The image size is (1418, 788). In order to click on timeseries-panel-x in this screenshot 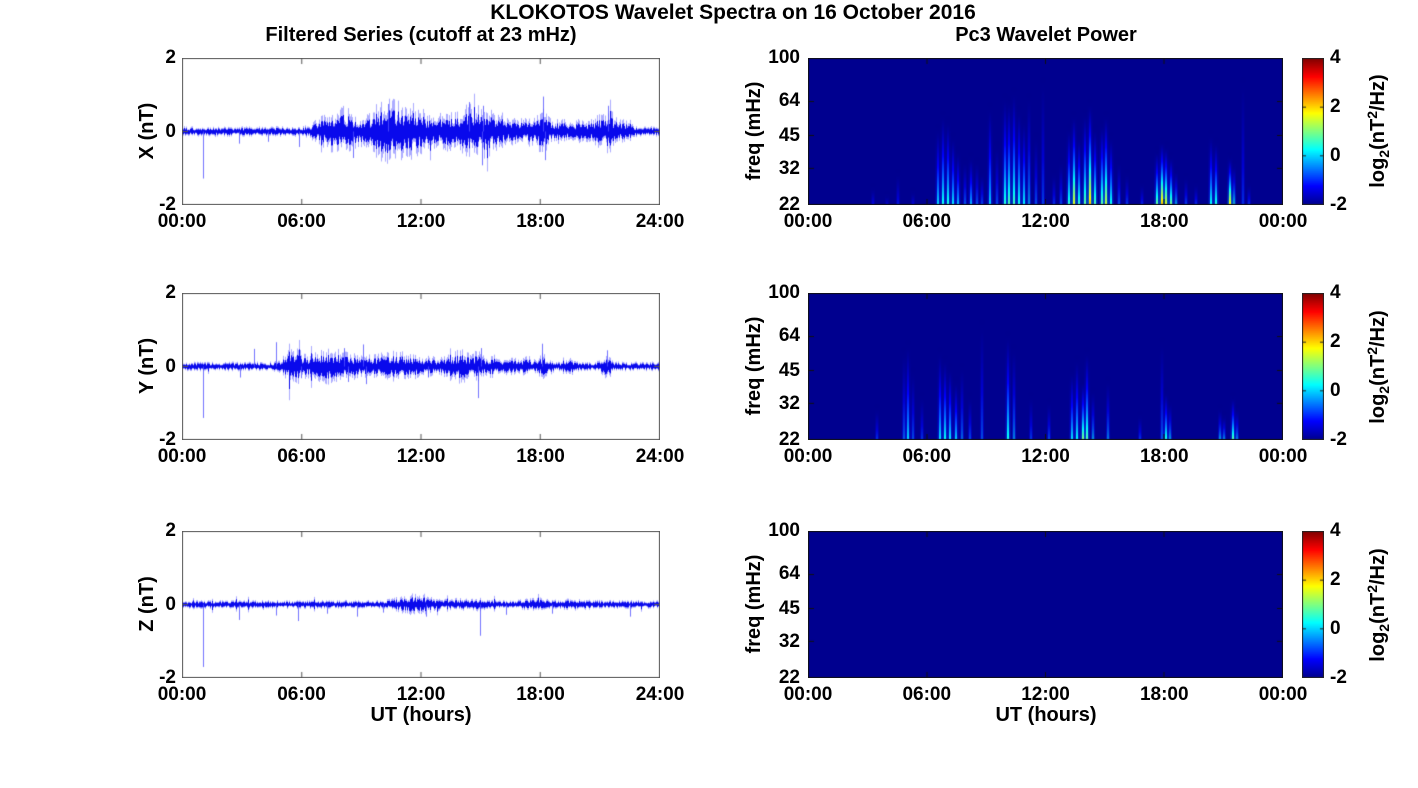, I will do `click(421, 131)`.